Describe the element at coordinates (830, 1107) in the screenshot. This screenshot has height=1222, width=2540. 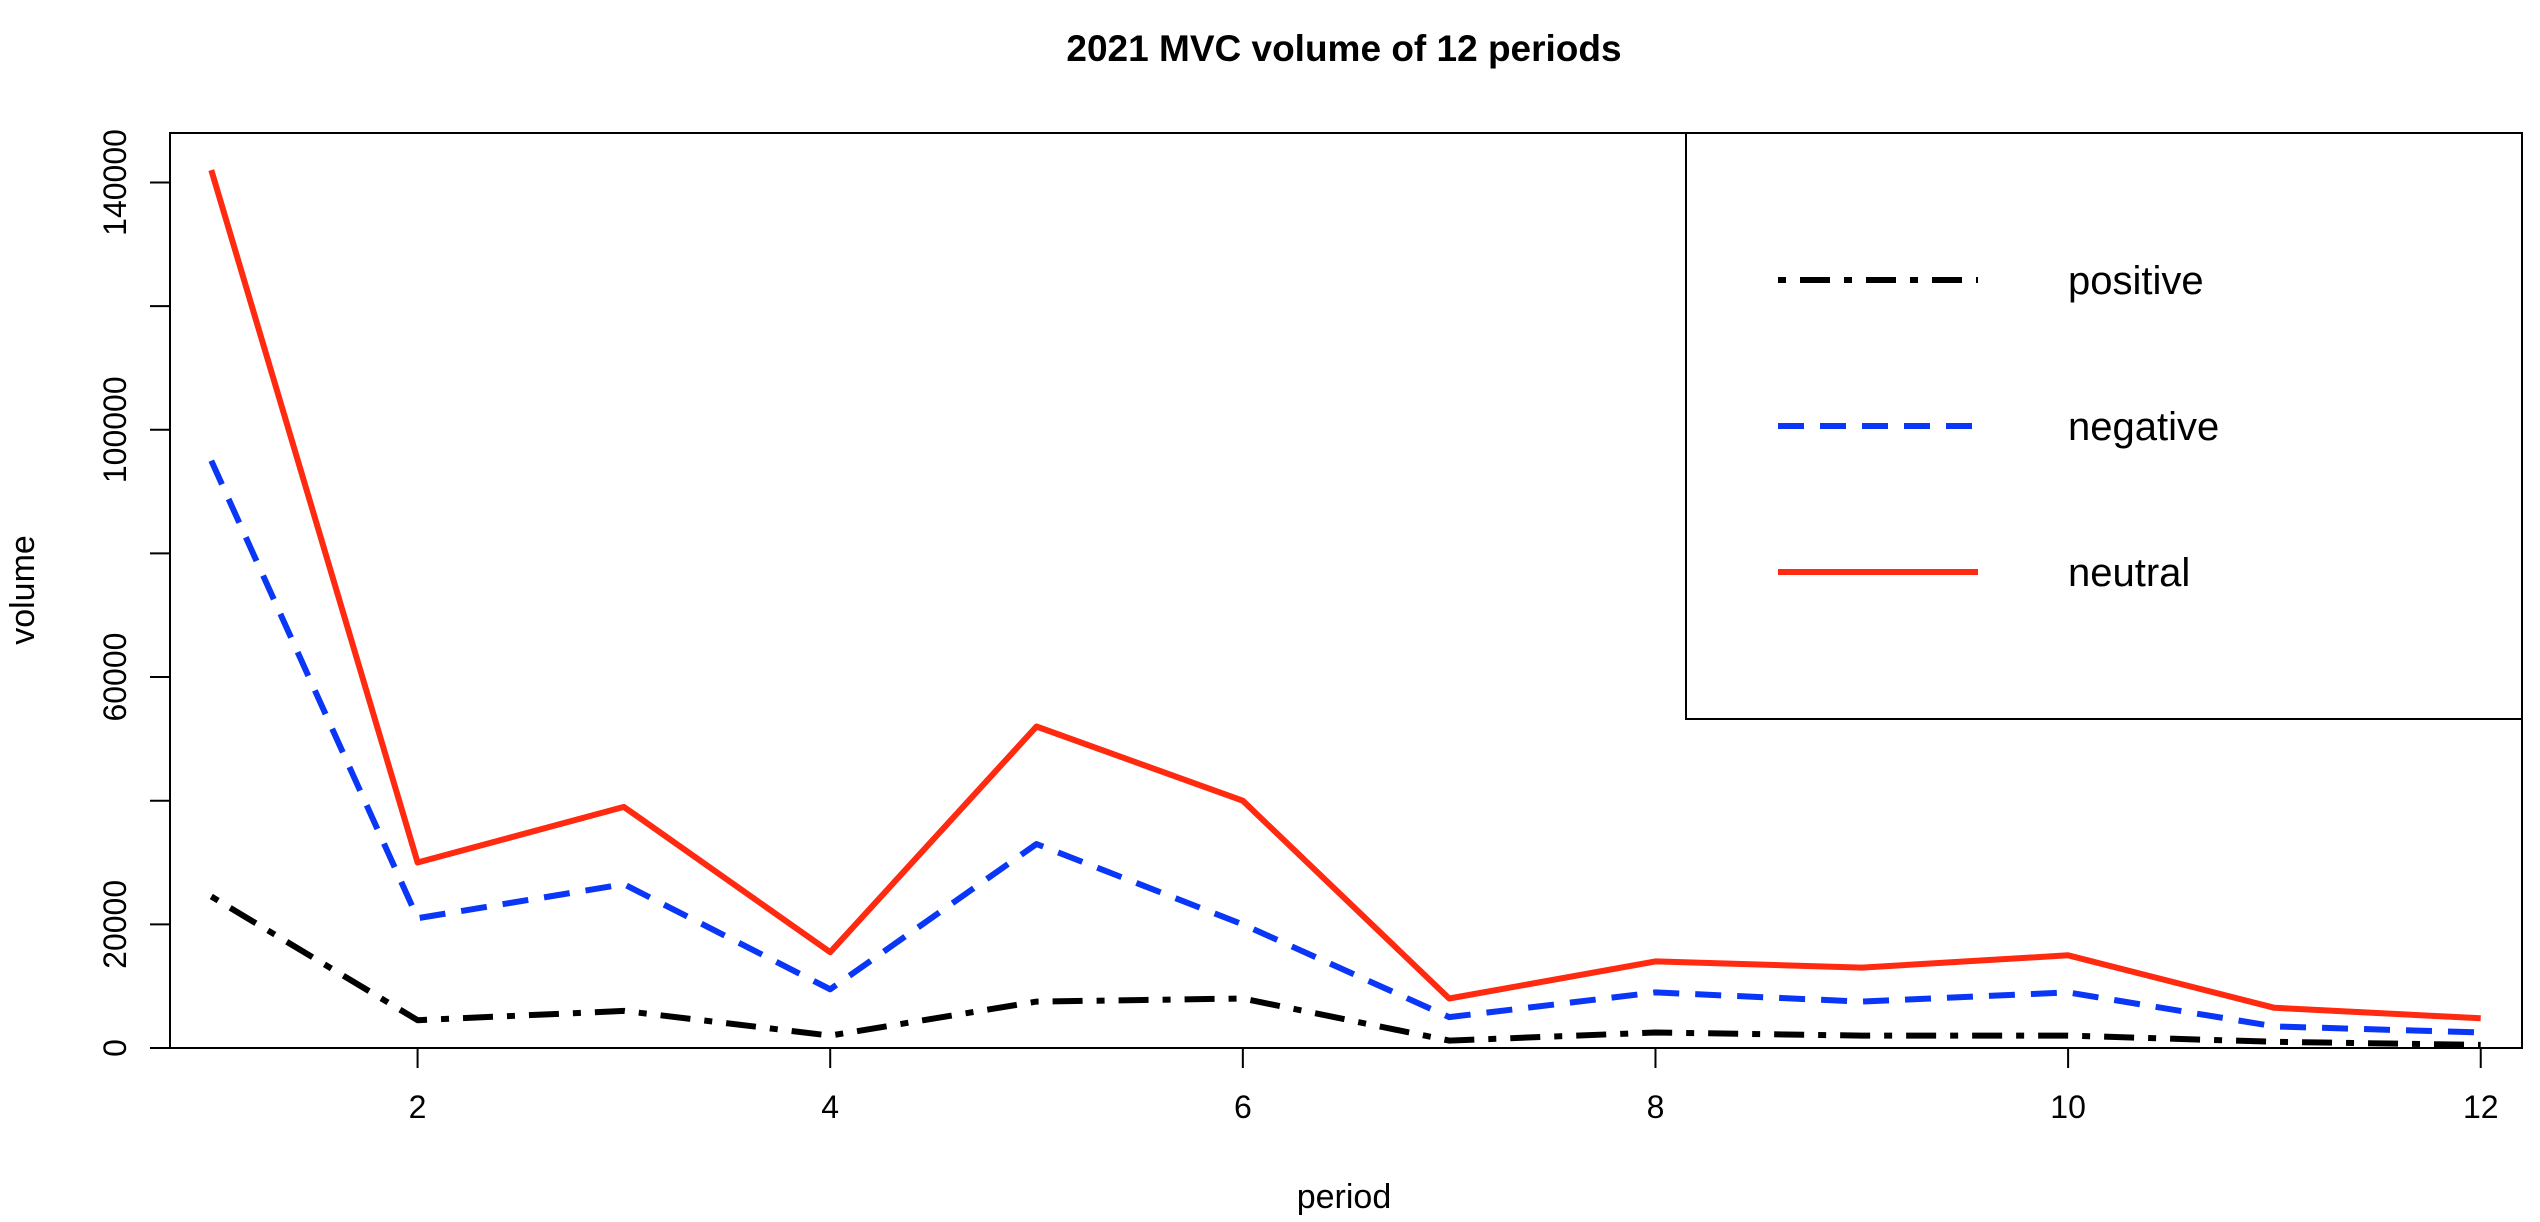
I see `x-tick-label: 4` at that location.